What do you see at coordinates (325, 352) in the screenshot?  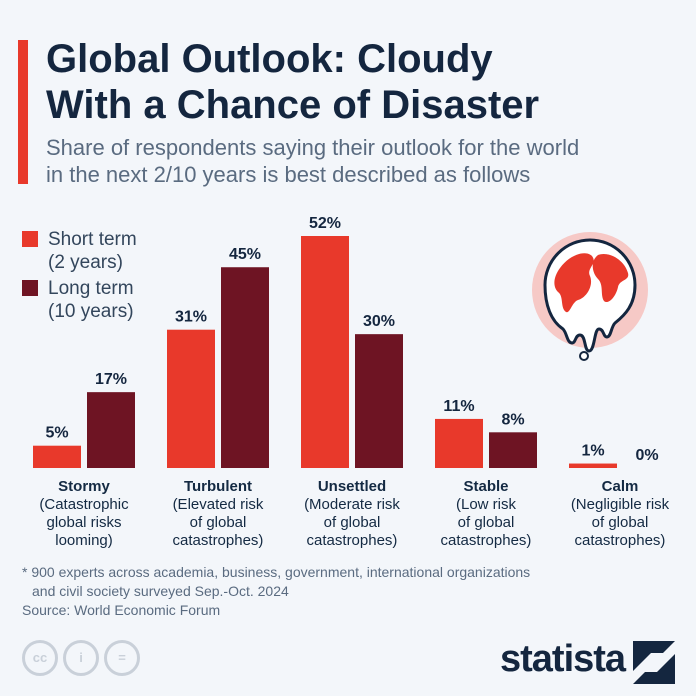 I see `bar-short-unsettled` at bounding box center [325, 352].